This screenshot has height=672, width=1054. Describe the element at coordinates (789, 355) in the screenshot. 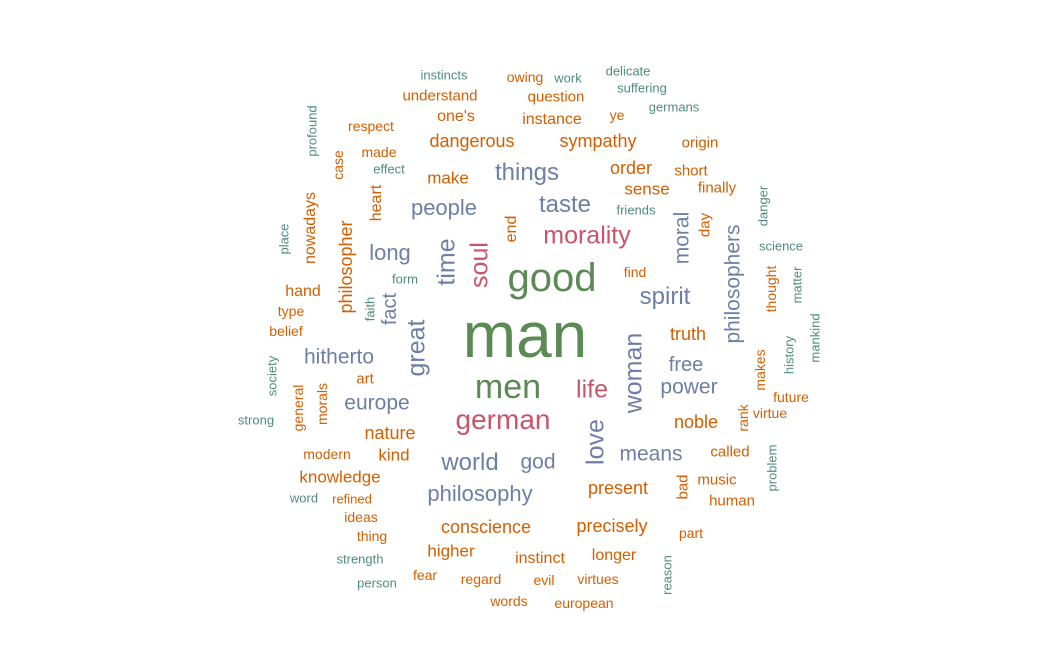

I see `word-history: history` at that location.